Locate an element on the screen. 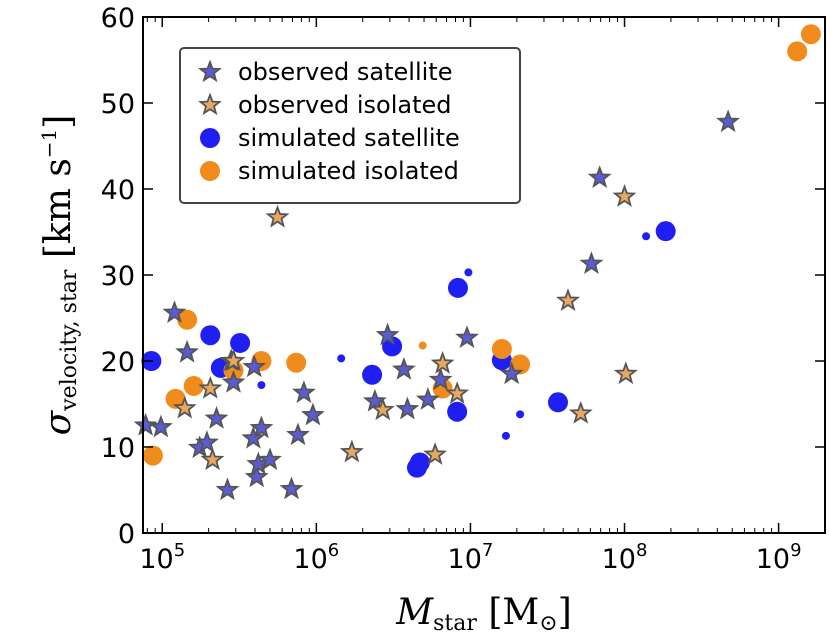  legend-marker-observed-isolated is located at coordinates (210, 104).